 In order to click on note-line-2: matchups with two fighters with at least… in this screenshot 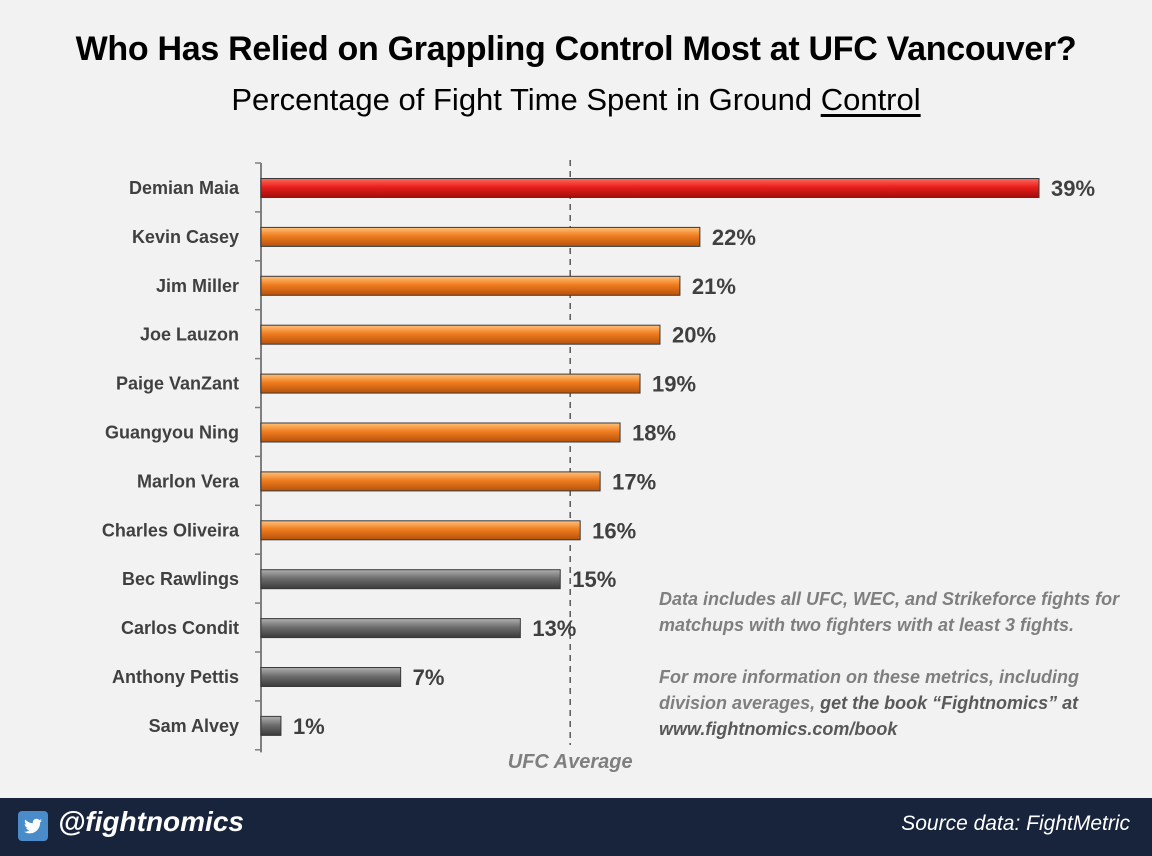, I will do `click(867, 625)`.